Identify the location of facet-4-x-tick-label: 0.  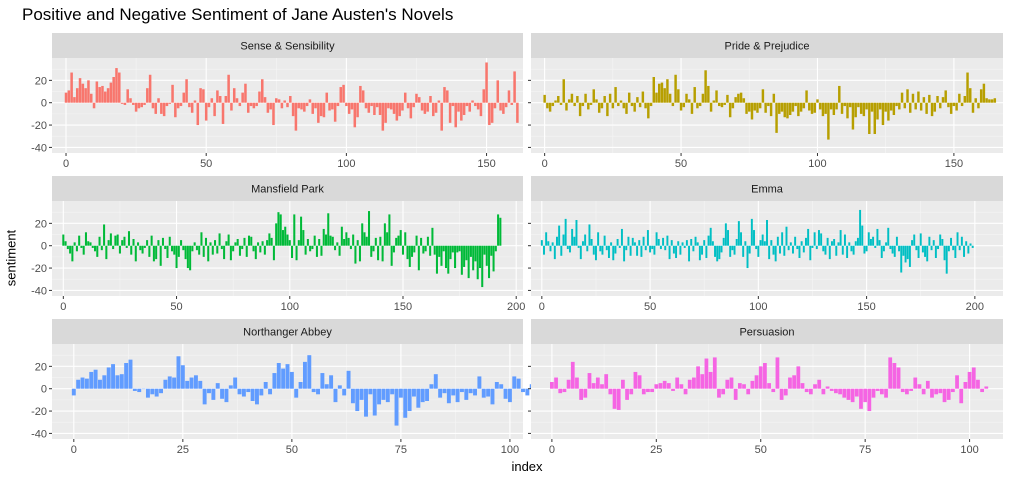
(74, 450).